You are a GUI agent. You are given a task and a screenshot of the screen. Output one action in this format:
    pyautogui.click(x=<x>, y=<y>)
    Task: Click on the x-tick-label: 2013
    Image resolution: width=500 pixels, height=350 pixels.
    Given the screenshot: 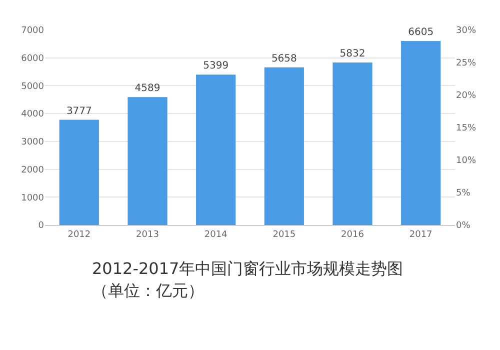 What is the action you would take?
    pyautogui.click(x=147, y=235)
    